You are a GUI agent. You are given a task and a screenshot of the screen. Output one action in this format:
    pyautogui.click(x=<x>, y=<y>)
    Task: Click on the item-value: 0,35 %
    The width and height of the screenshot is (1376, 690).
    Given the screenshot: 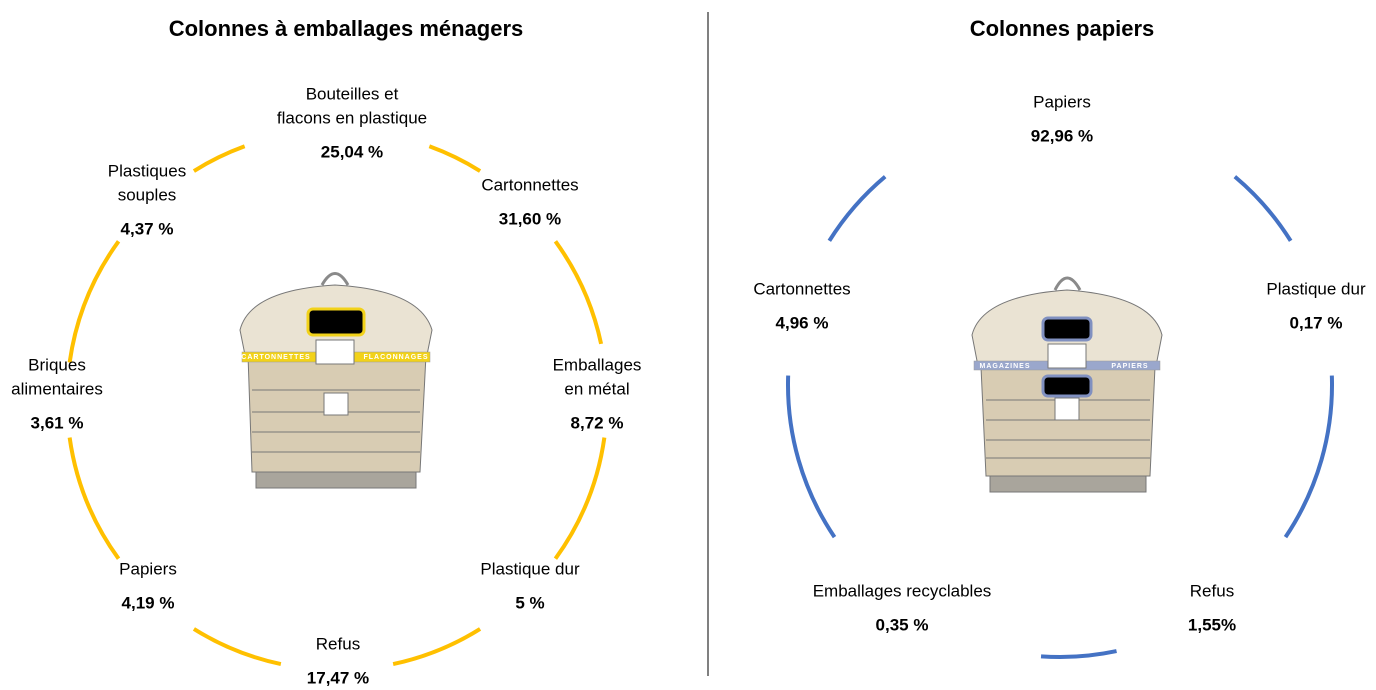 What is the action you would take?
    pyautogui.click(x=902, y=624)
    